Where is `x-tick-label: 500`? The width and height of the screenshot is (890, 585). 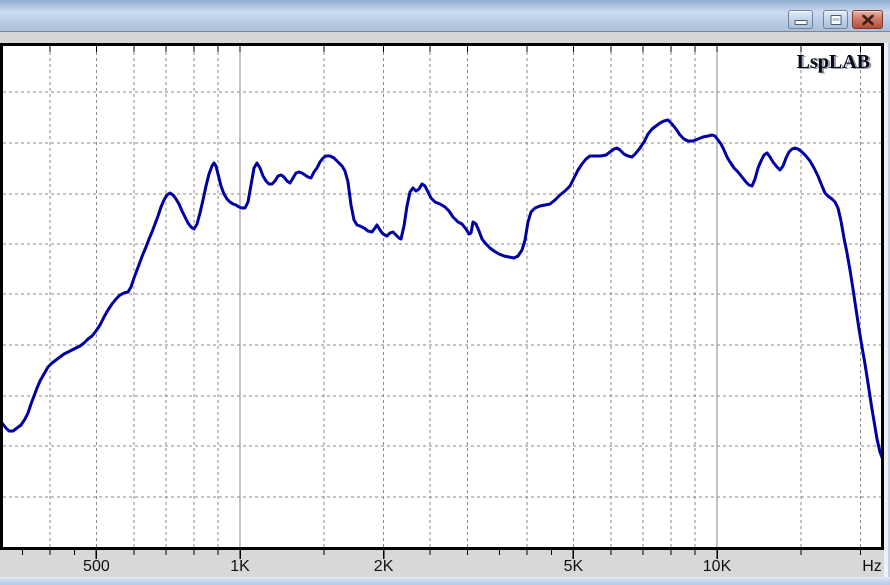
x-tick-label: 500 is located at coordinates (96, 566).